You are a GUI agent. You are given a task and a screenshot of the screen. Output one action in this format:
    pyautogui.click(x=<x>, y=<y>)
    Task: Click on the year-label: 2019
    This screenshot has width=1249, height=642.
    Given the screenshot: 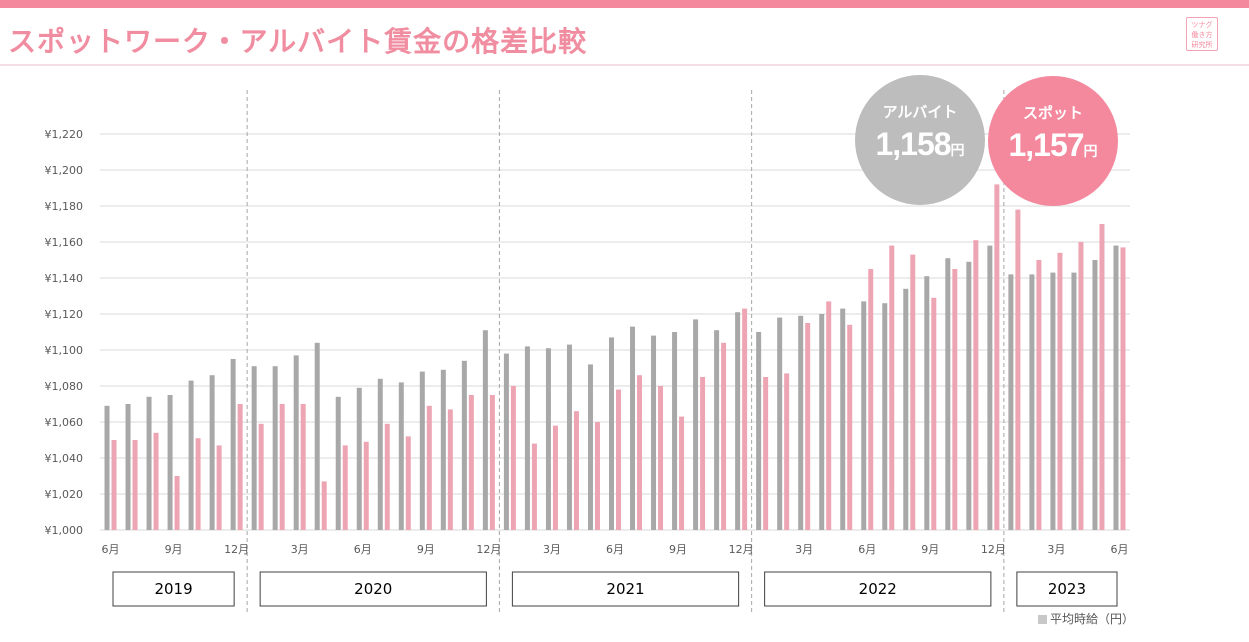 What is the action you would take?
    pyautogui.click(x=173, y=589)
    